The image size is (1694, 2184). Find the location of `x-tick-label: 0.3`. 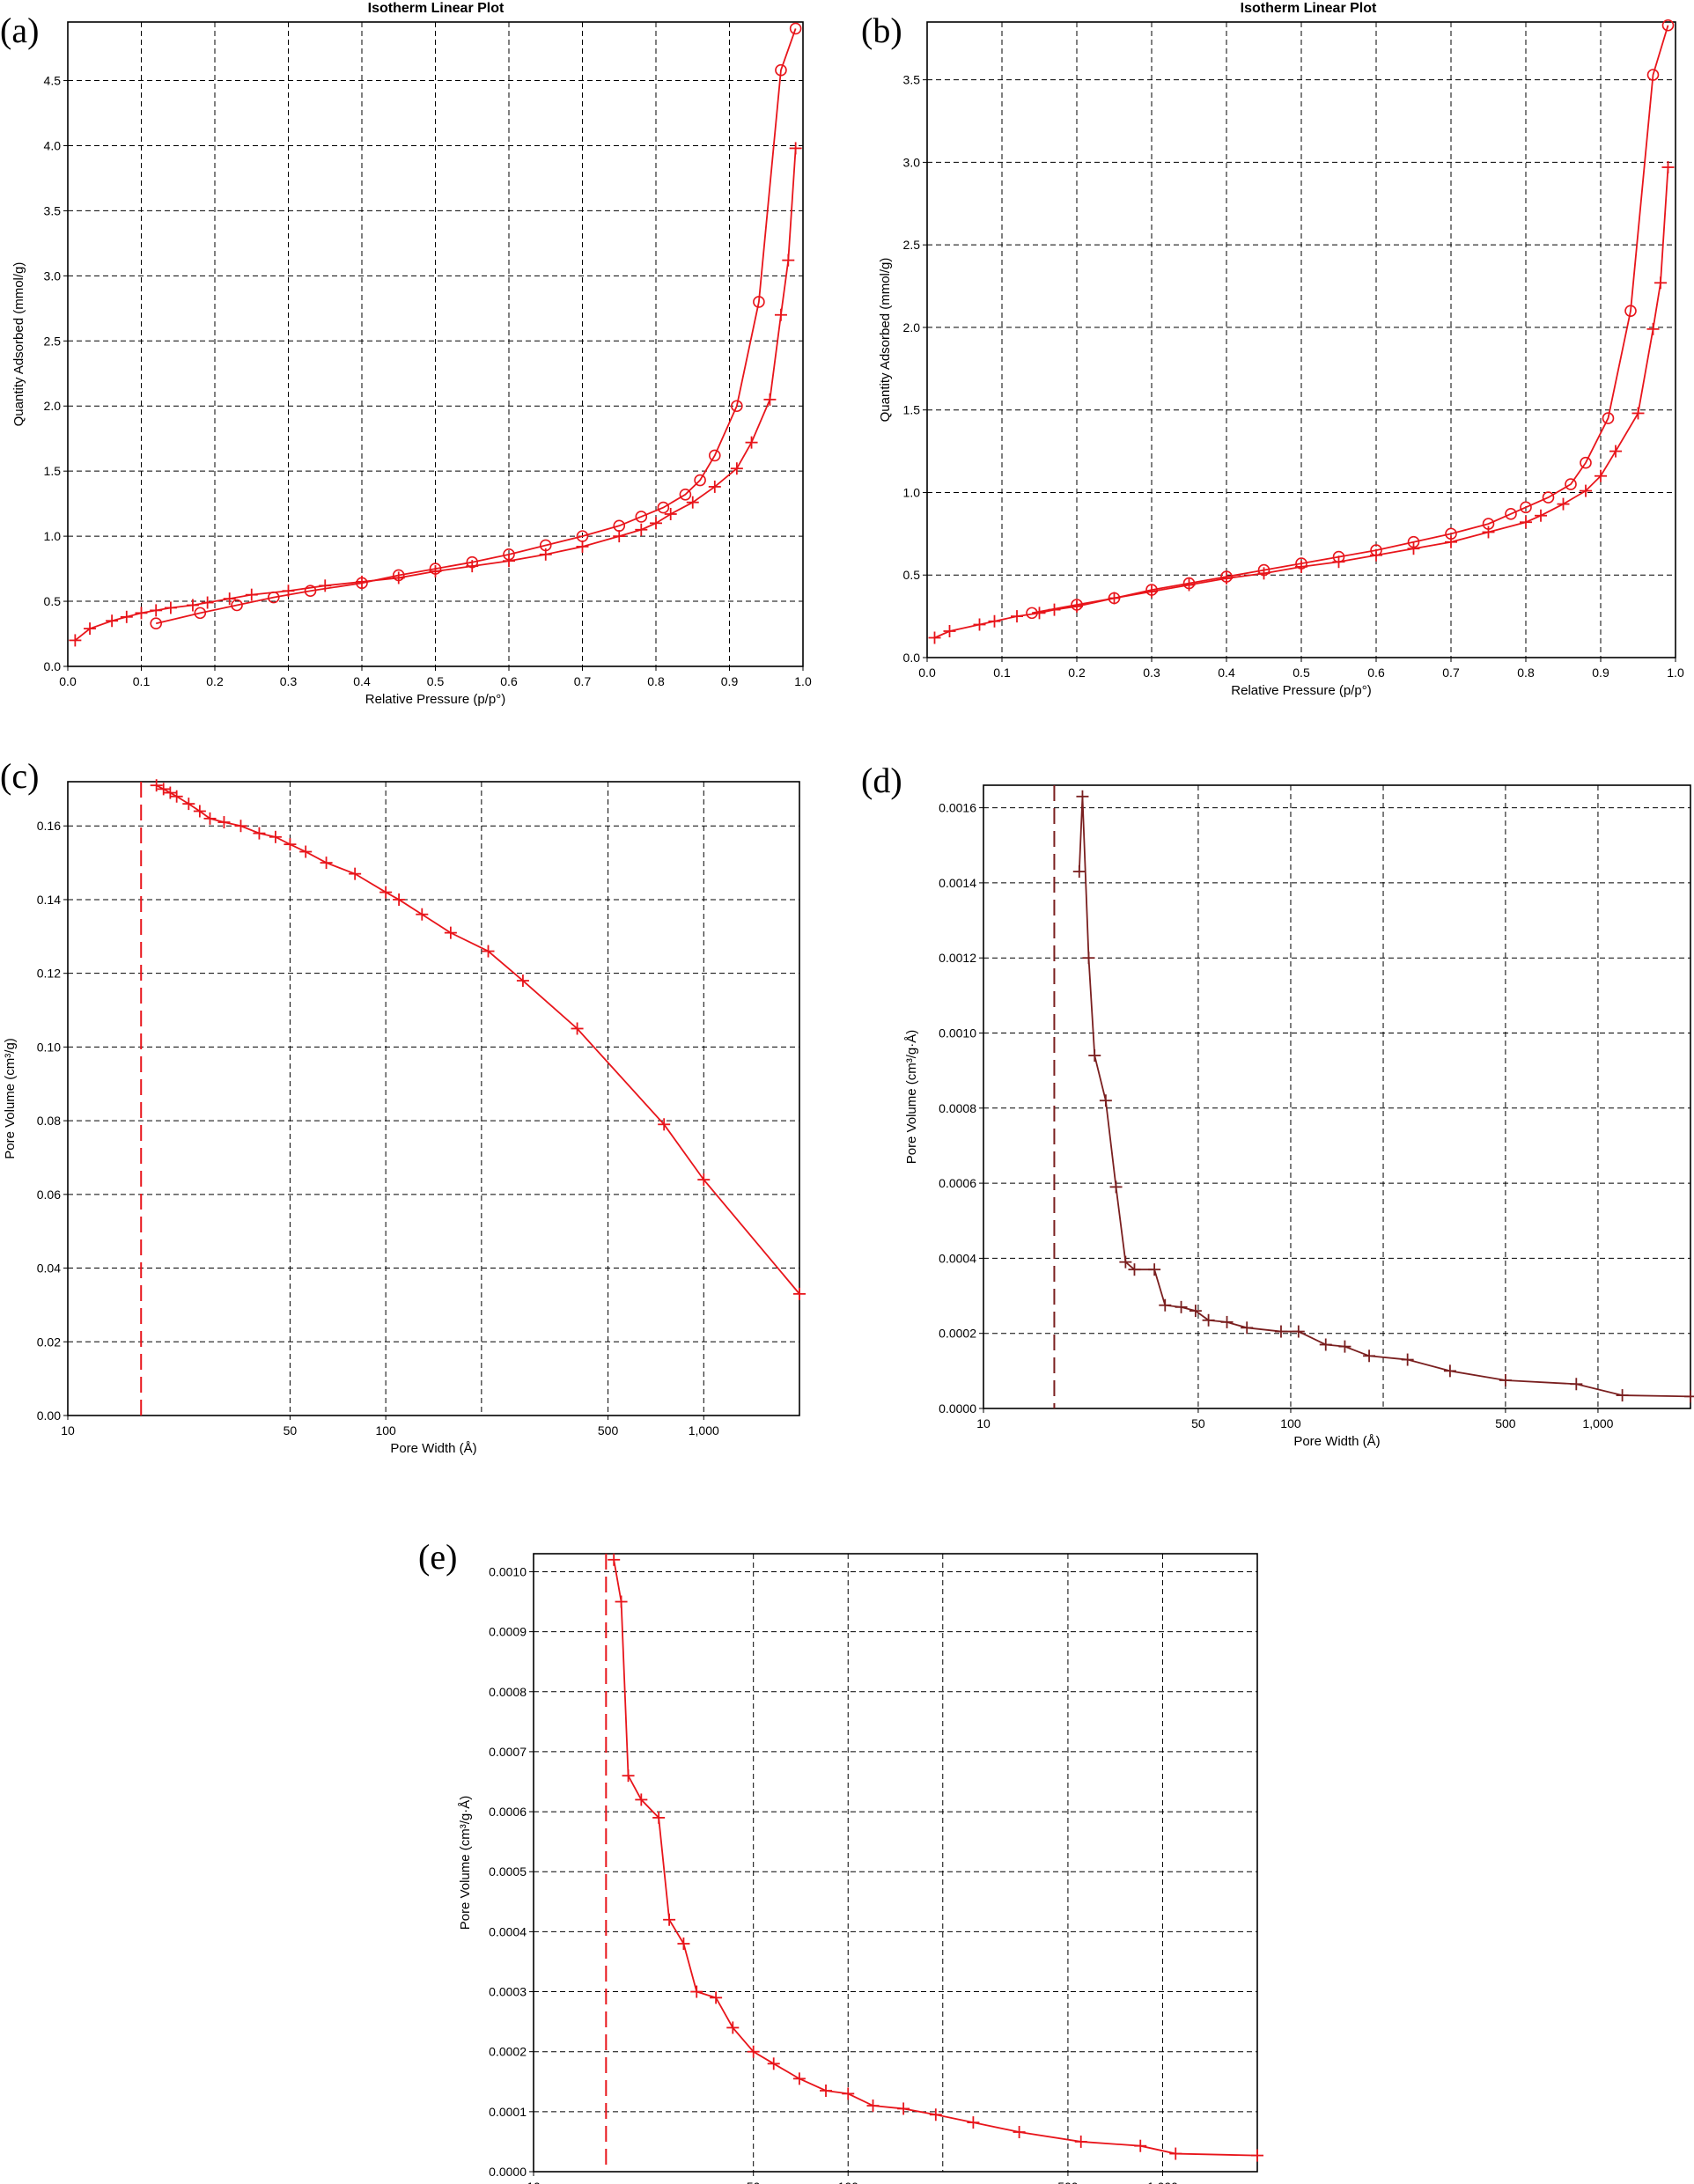

x-tick-label: 0.3 is located at coordinates (1151, 672).